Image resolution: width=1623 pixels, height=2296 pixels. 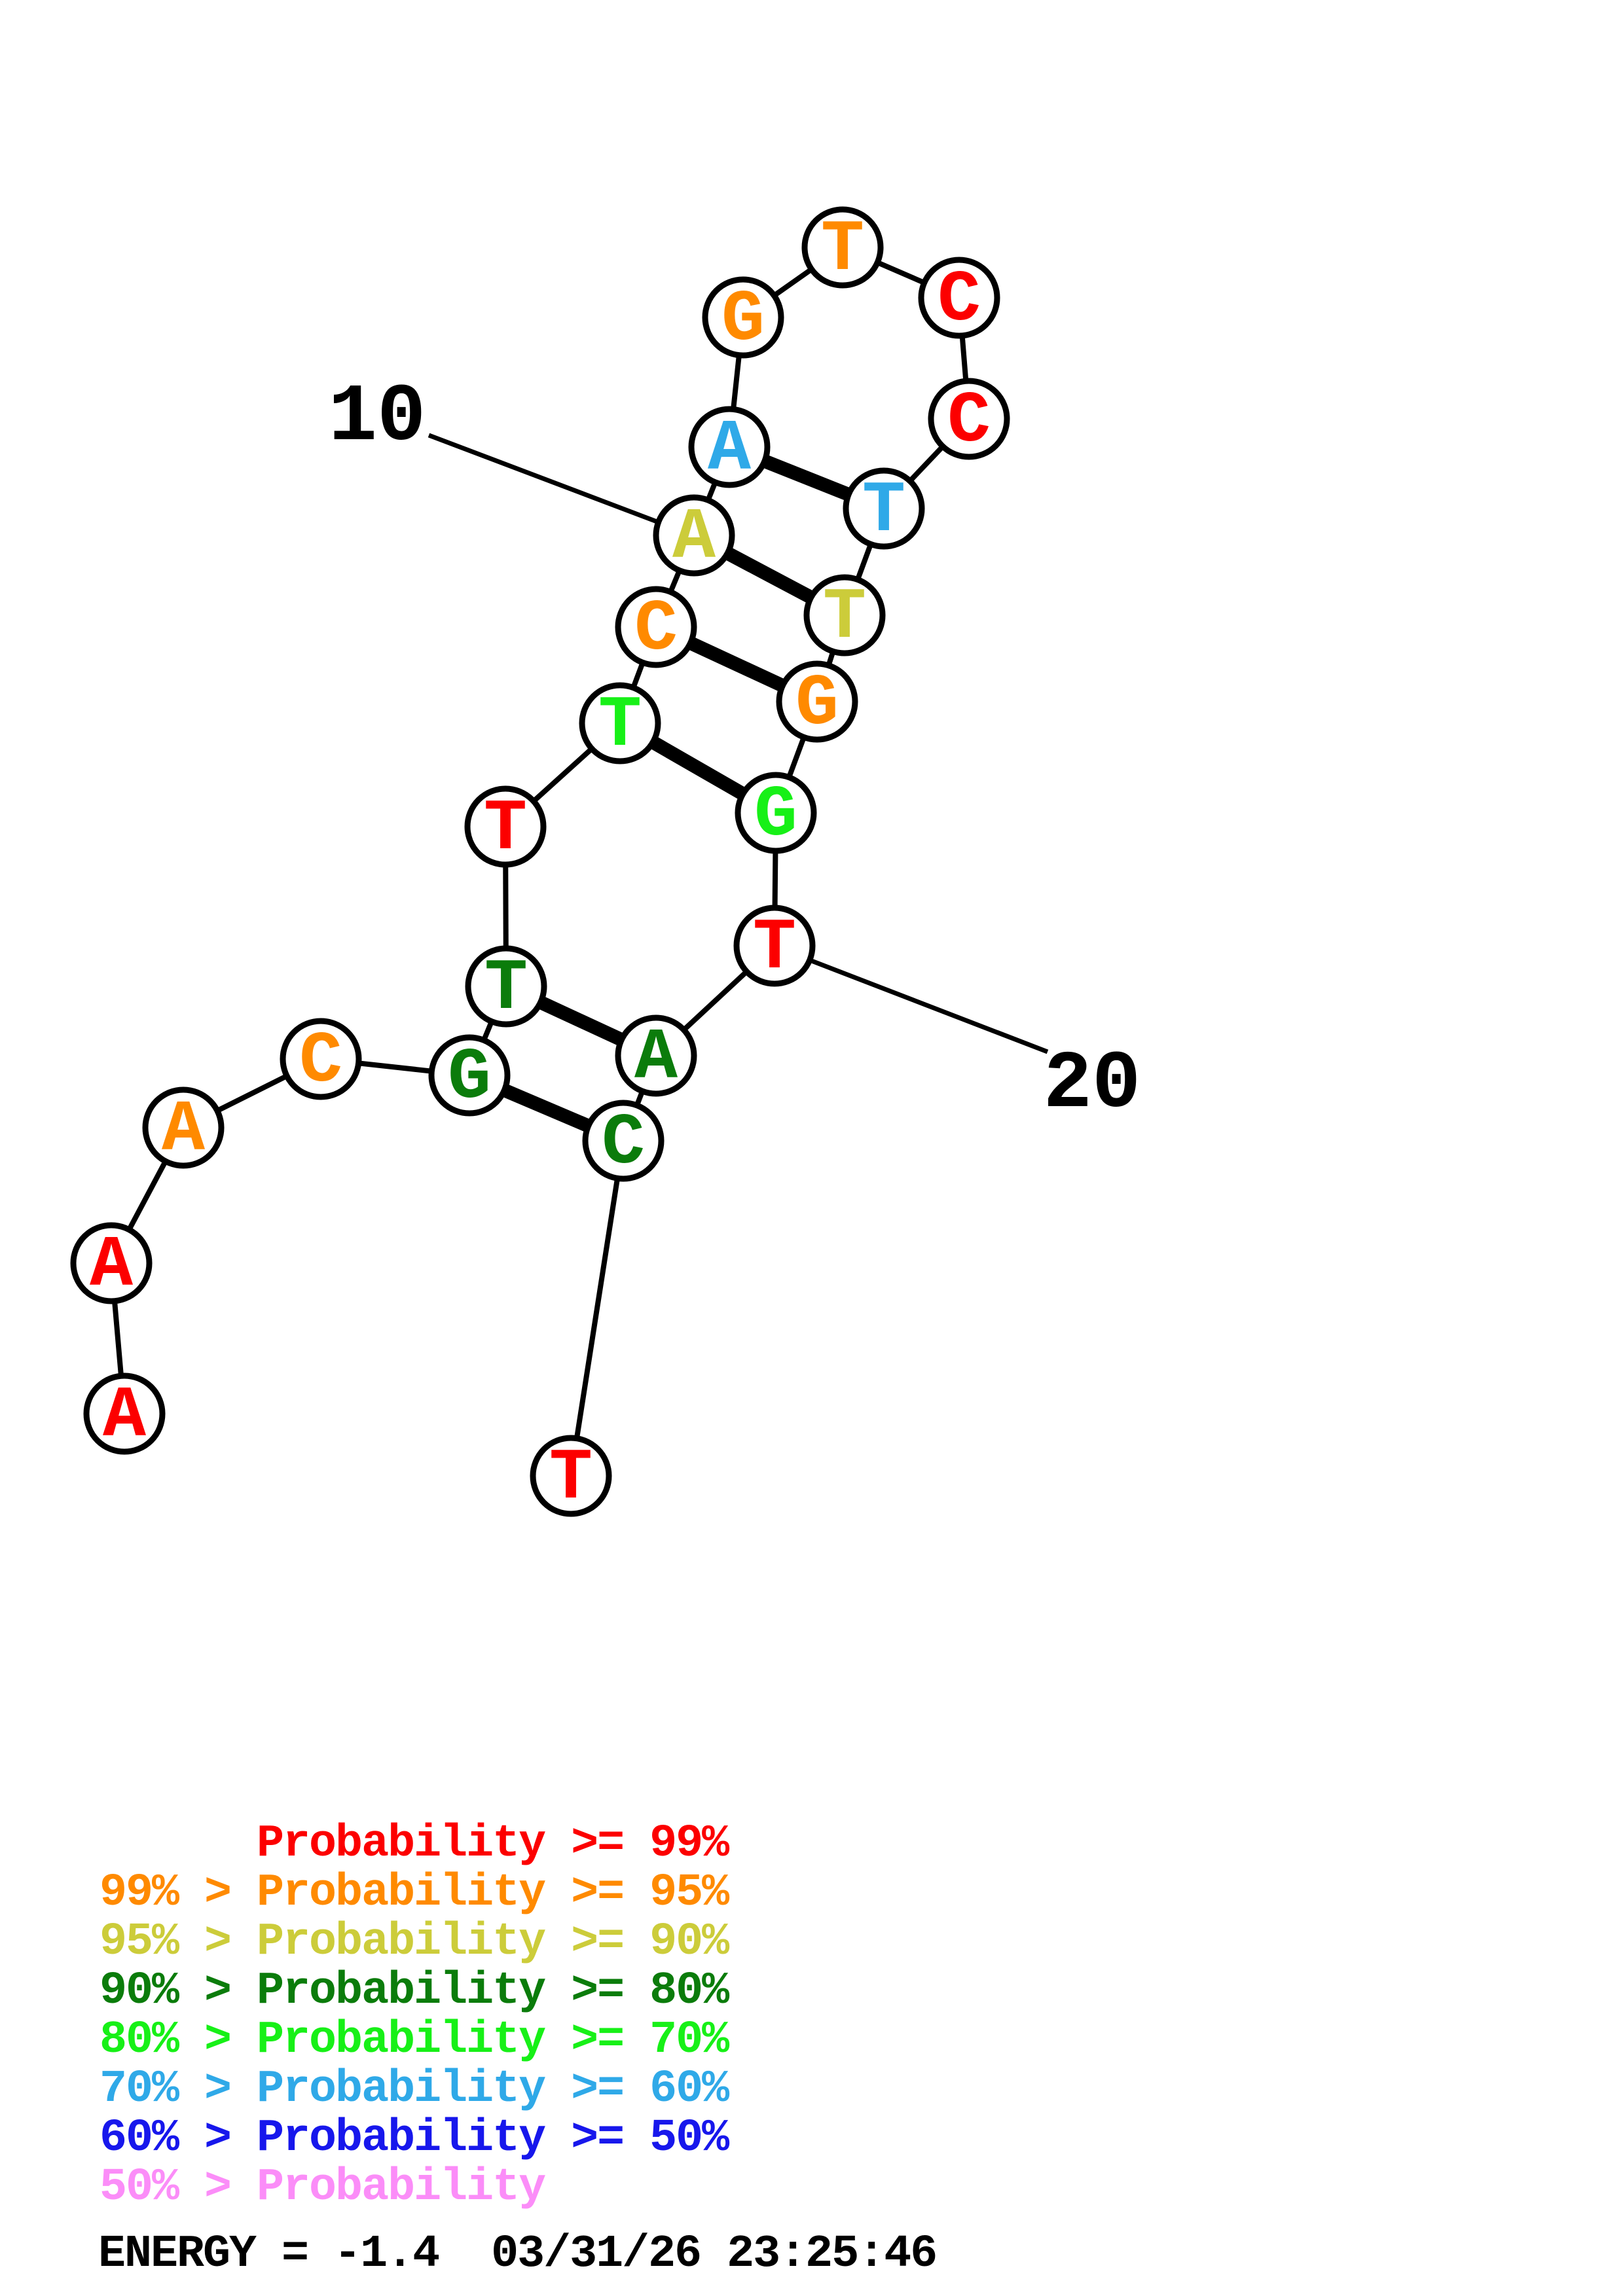 I want to click on nucleotide-13-T: T, so click(x=842, y=248).